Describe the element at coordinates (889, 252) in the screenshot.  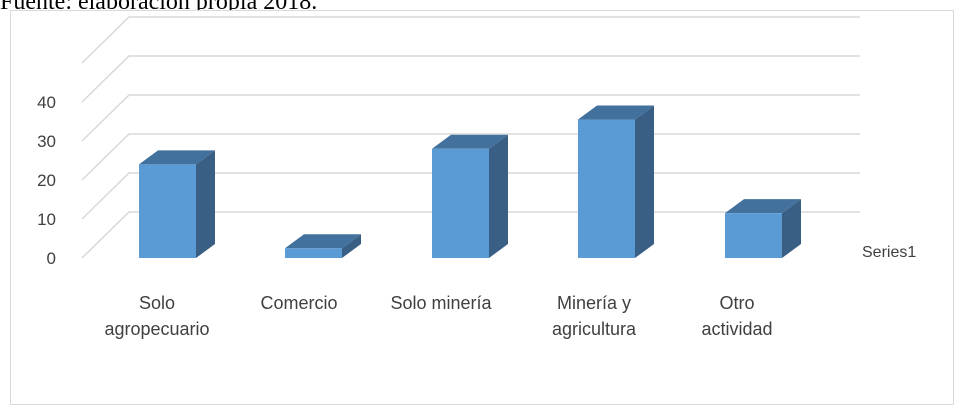
I see `legend-series1: Series1` at that location.